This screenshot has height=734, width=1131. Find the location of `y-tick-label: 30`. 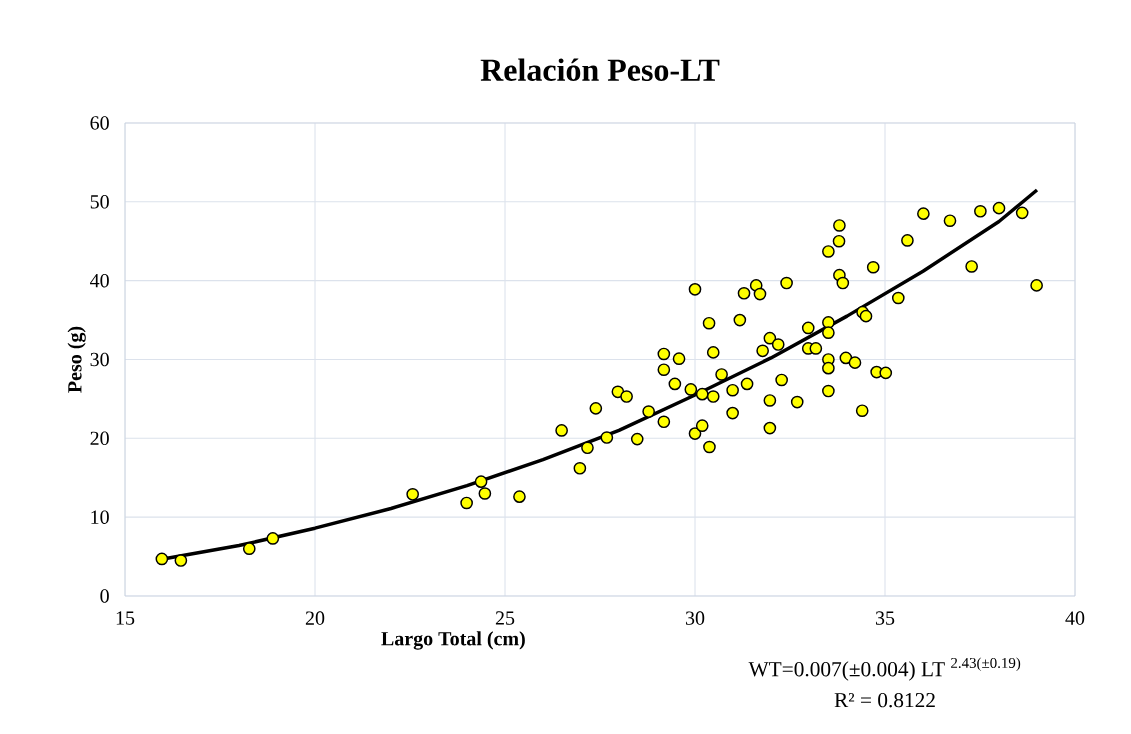

y-tick-label: 30 is located at coordinates (99, 359).